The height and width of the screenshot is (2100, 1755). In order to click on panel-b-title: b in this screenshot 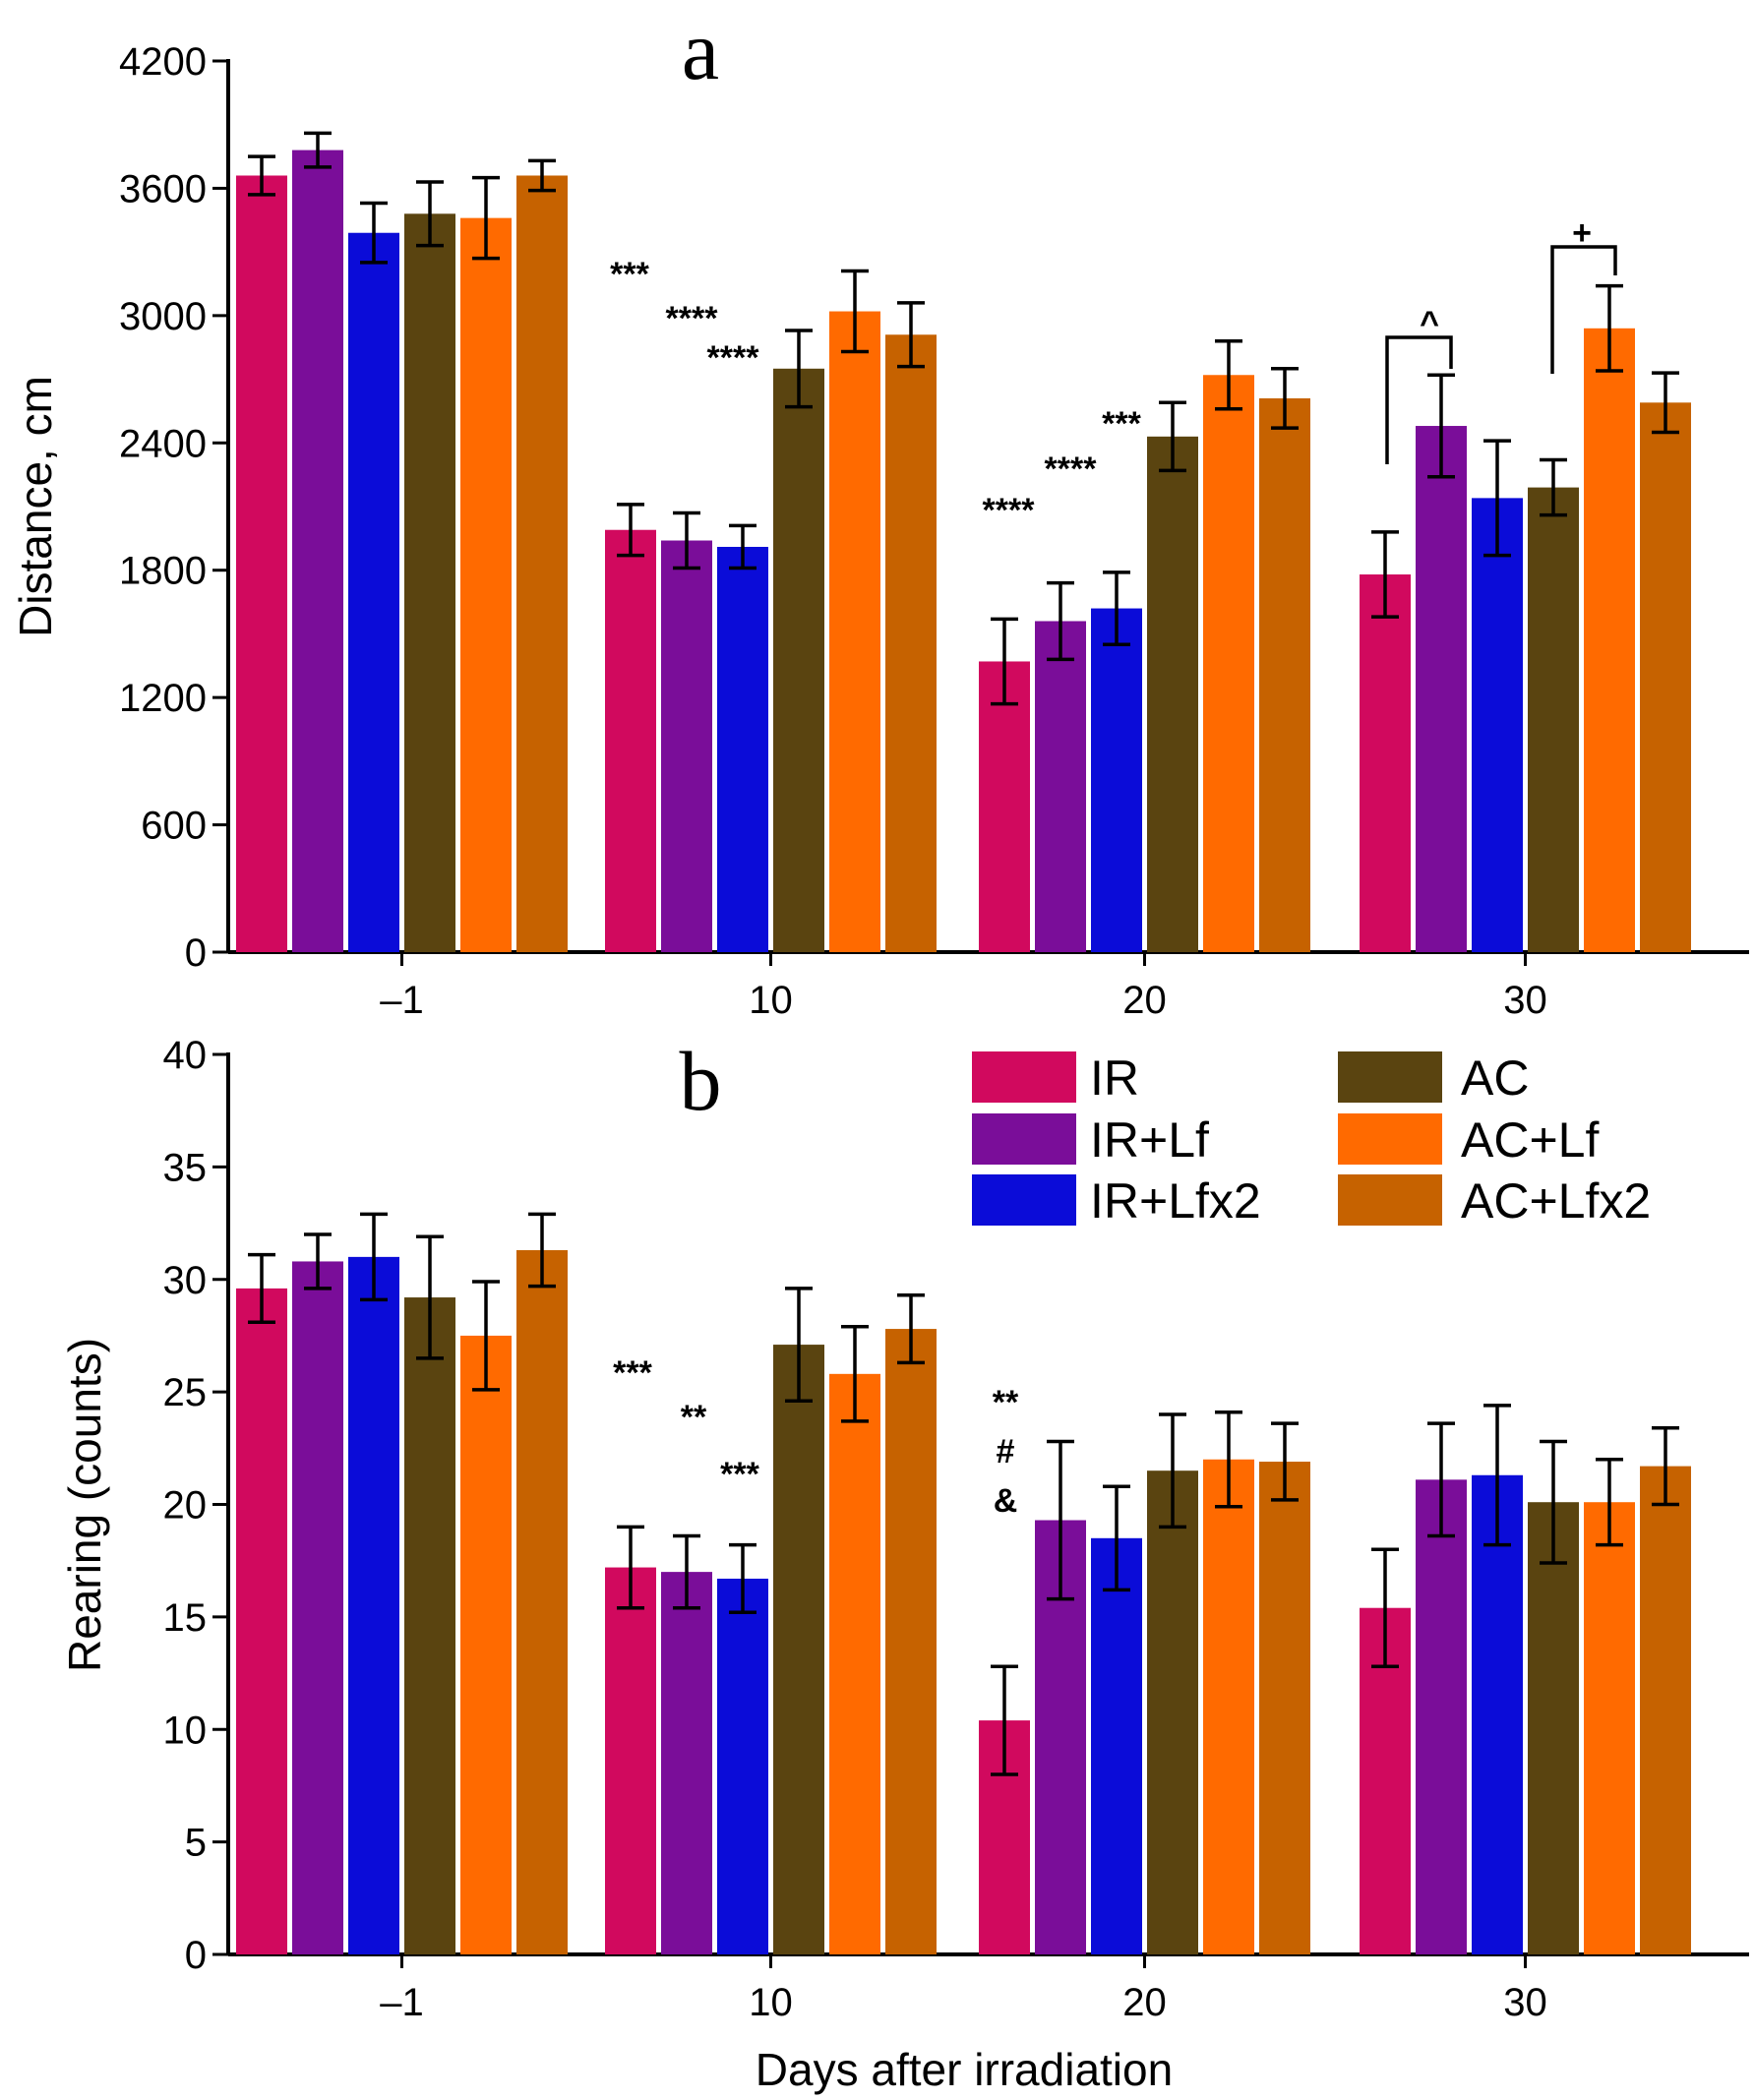, I will do `click(701, 1081)`.